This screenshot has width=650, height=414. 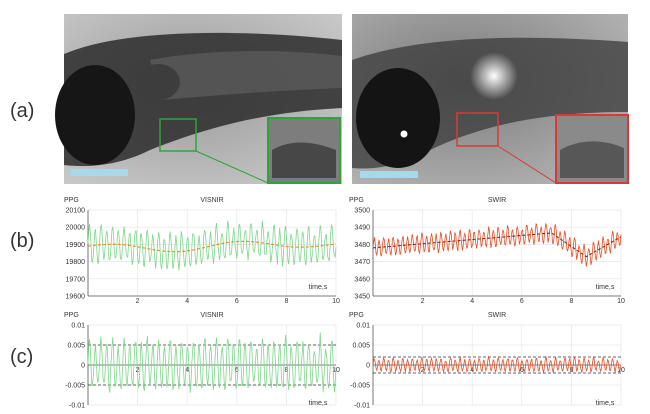 I want to click on y-tick-label: 19600, so click(x=76, y=297).